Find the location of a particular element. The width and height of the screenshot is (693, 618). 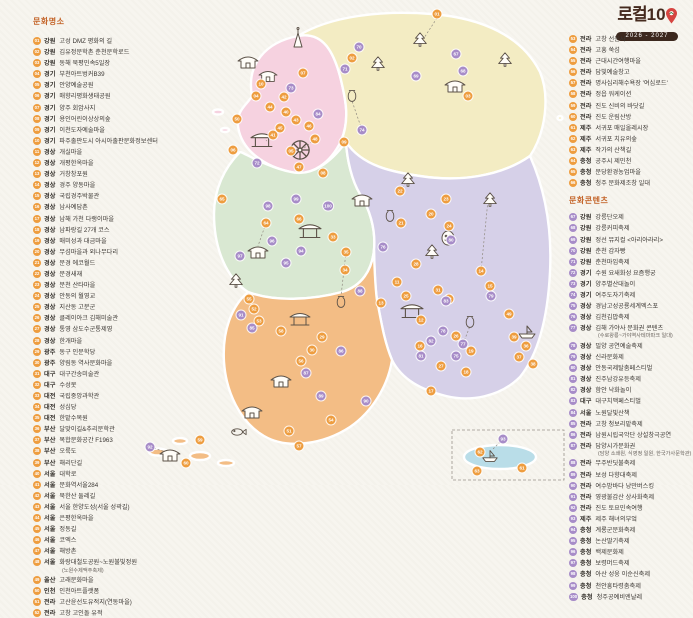

list-item: 55 전라 근대시간여행마을 is located at coordinates (631, 60).